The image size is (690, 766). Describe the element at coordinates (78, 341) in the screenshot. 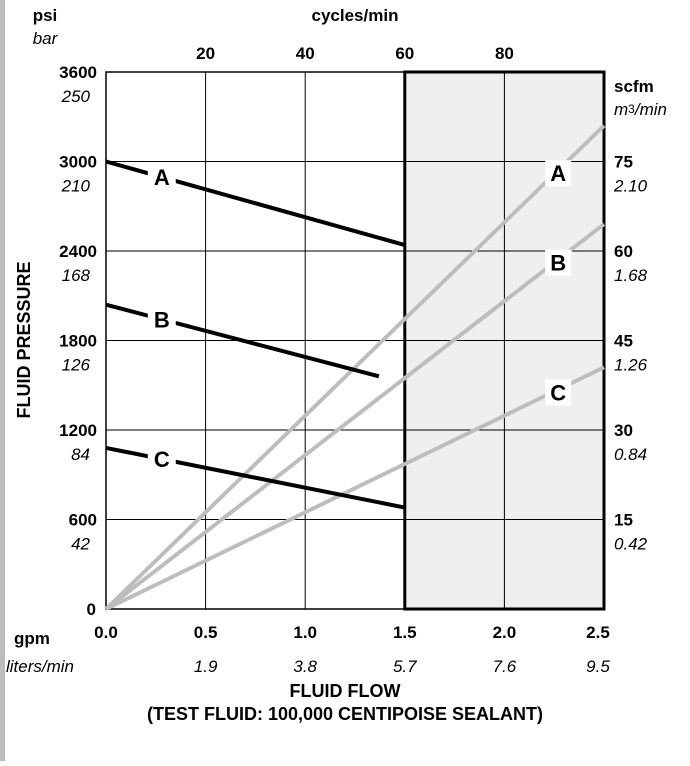

I see `y-left-tick-psi: 1800` at that location.